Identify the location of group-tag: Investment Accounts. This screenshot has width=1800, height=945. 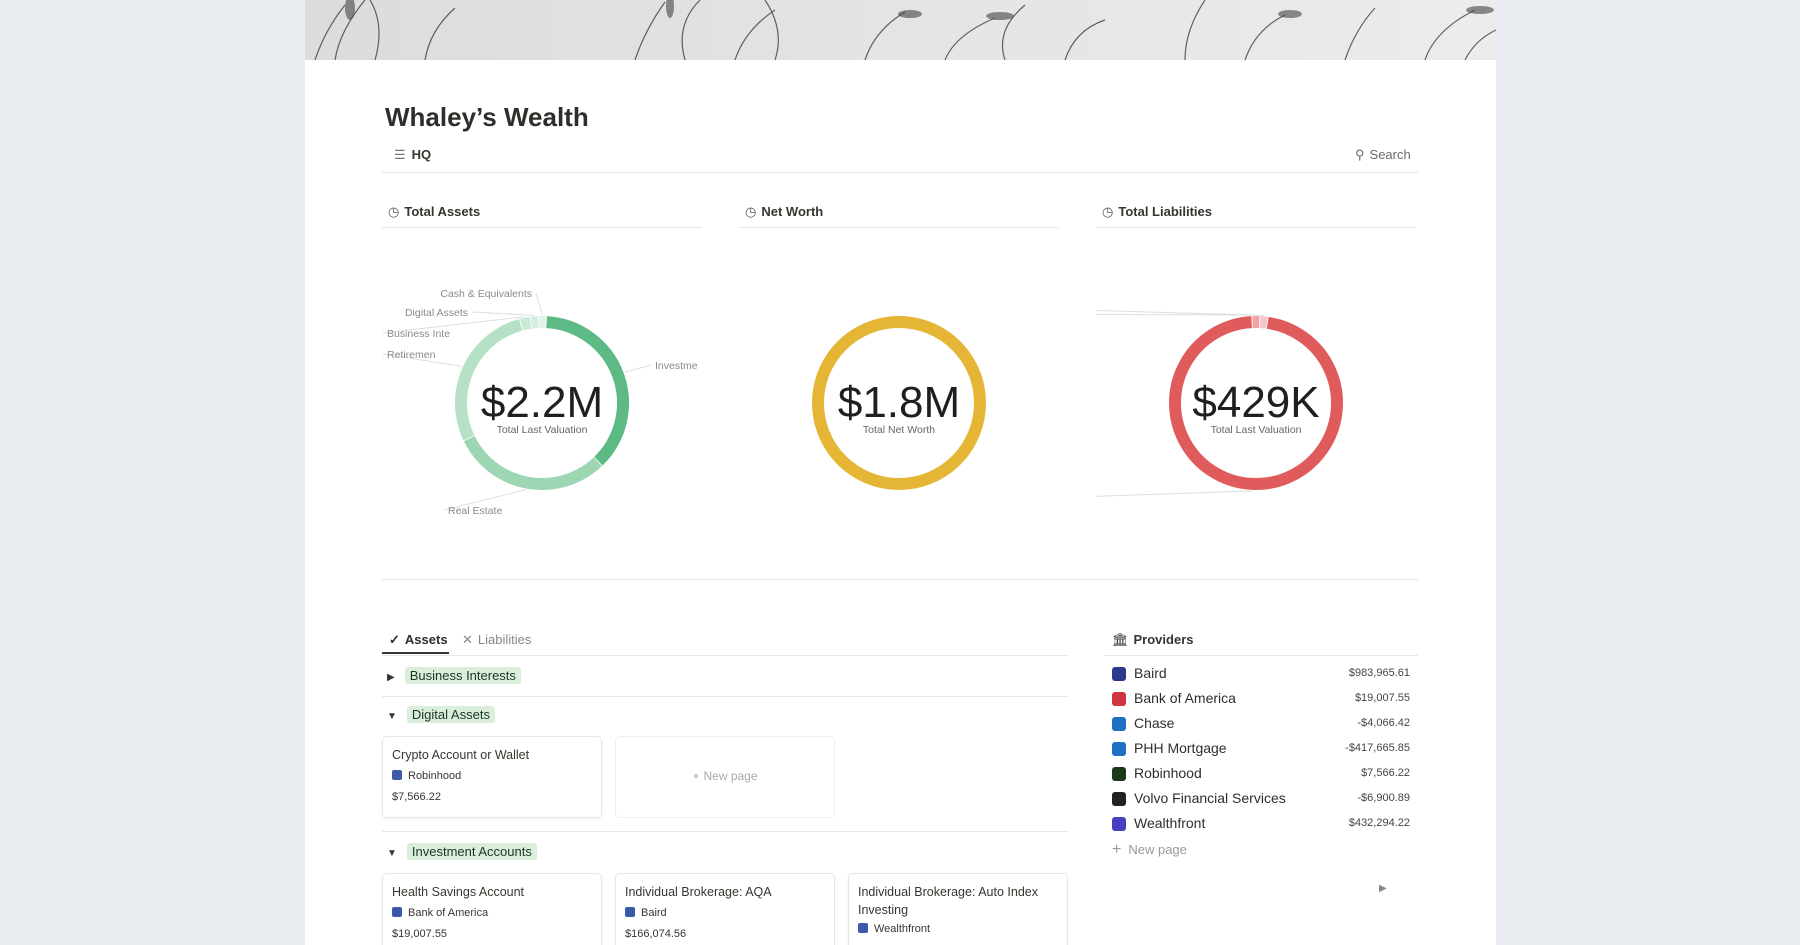
(471, 851).